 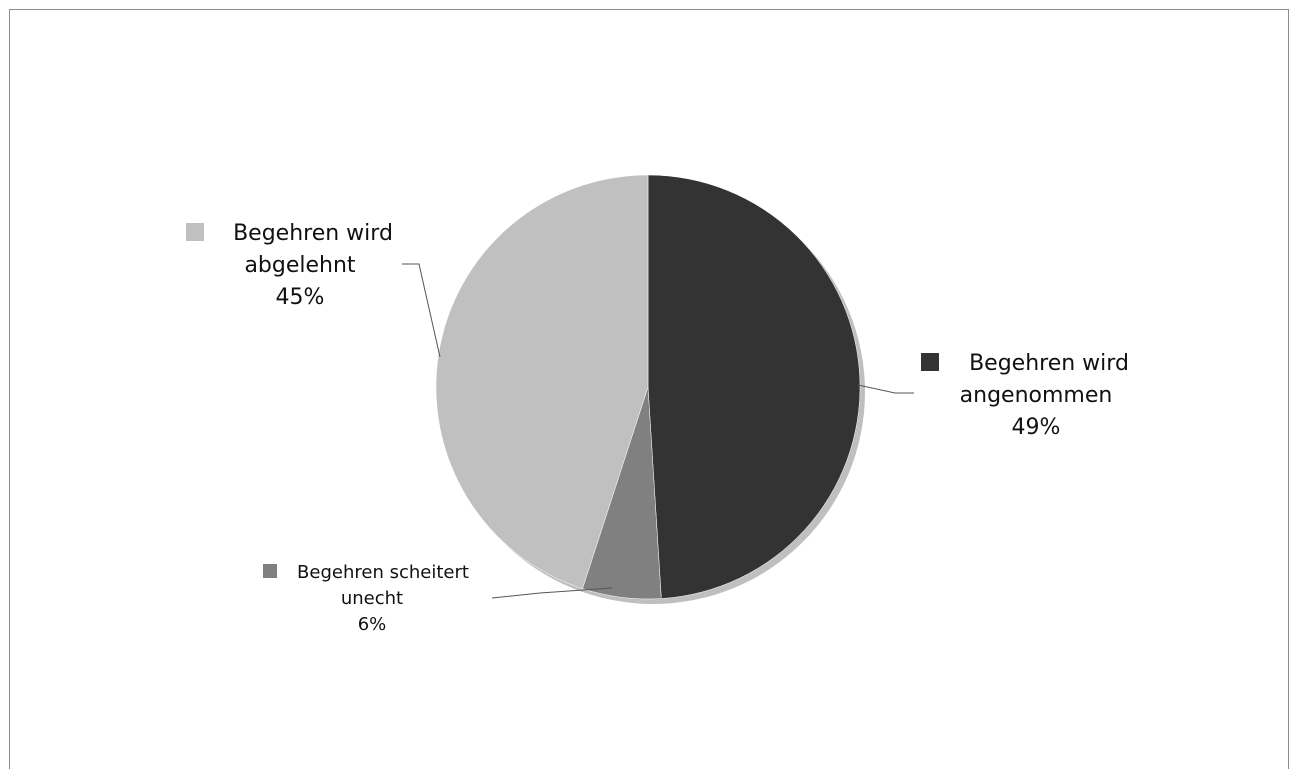 I want to click on slice-label-2-line-2: 45%, so click(x=300, y=297).